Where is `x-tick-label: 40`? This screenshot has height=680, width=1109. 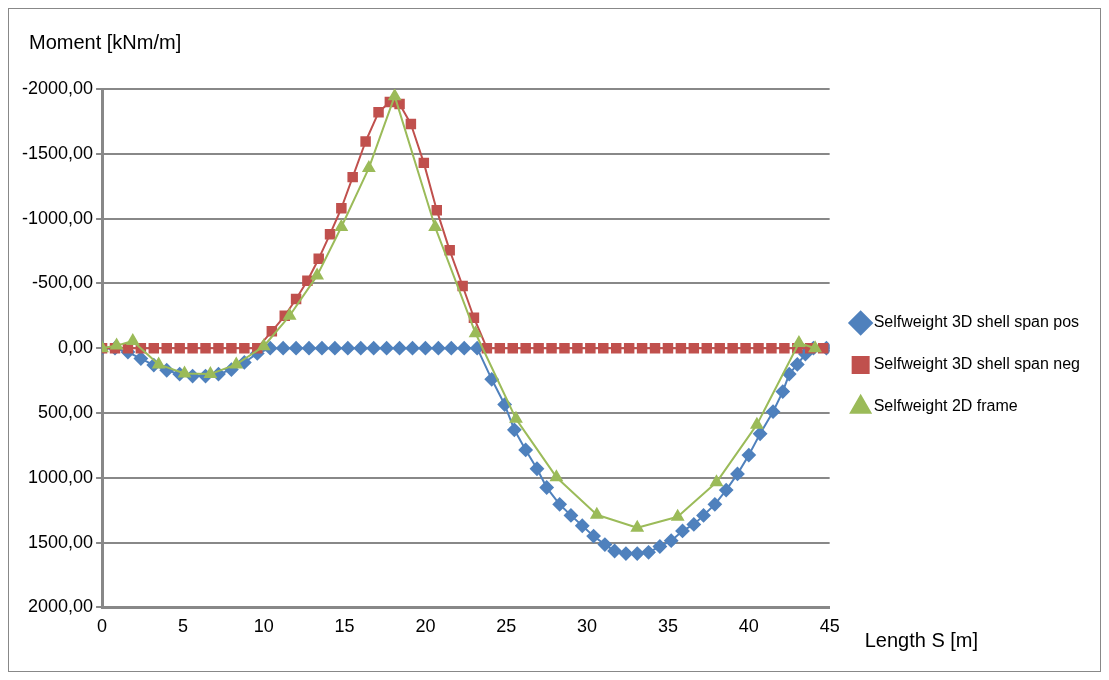 x-tick-label: 40 is located at coordinates (748, 626).